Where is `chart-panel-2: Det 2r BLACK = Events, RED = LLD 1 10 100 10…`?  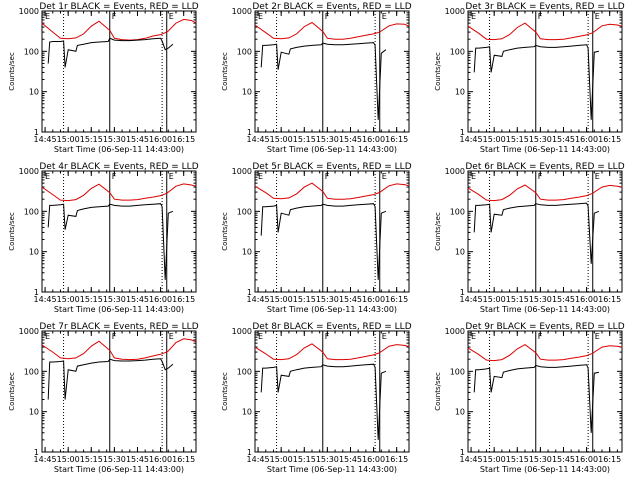
chart-panel-2: Det 2r BLACK = Events, RED = LLD 1 10 100 10… is located at coordinates (316, 78).